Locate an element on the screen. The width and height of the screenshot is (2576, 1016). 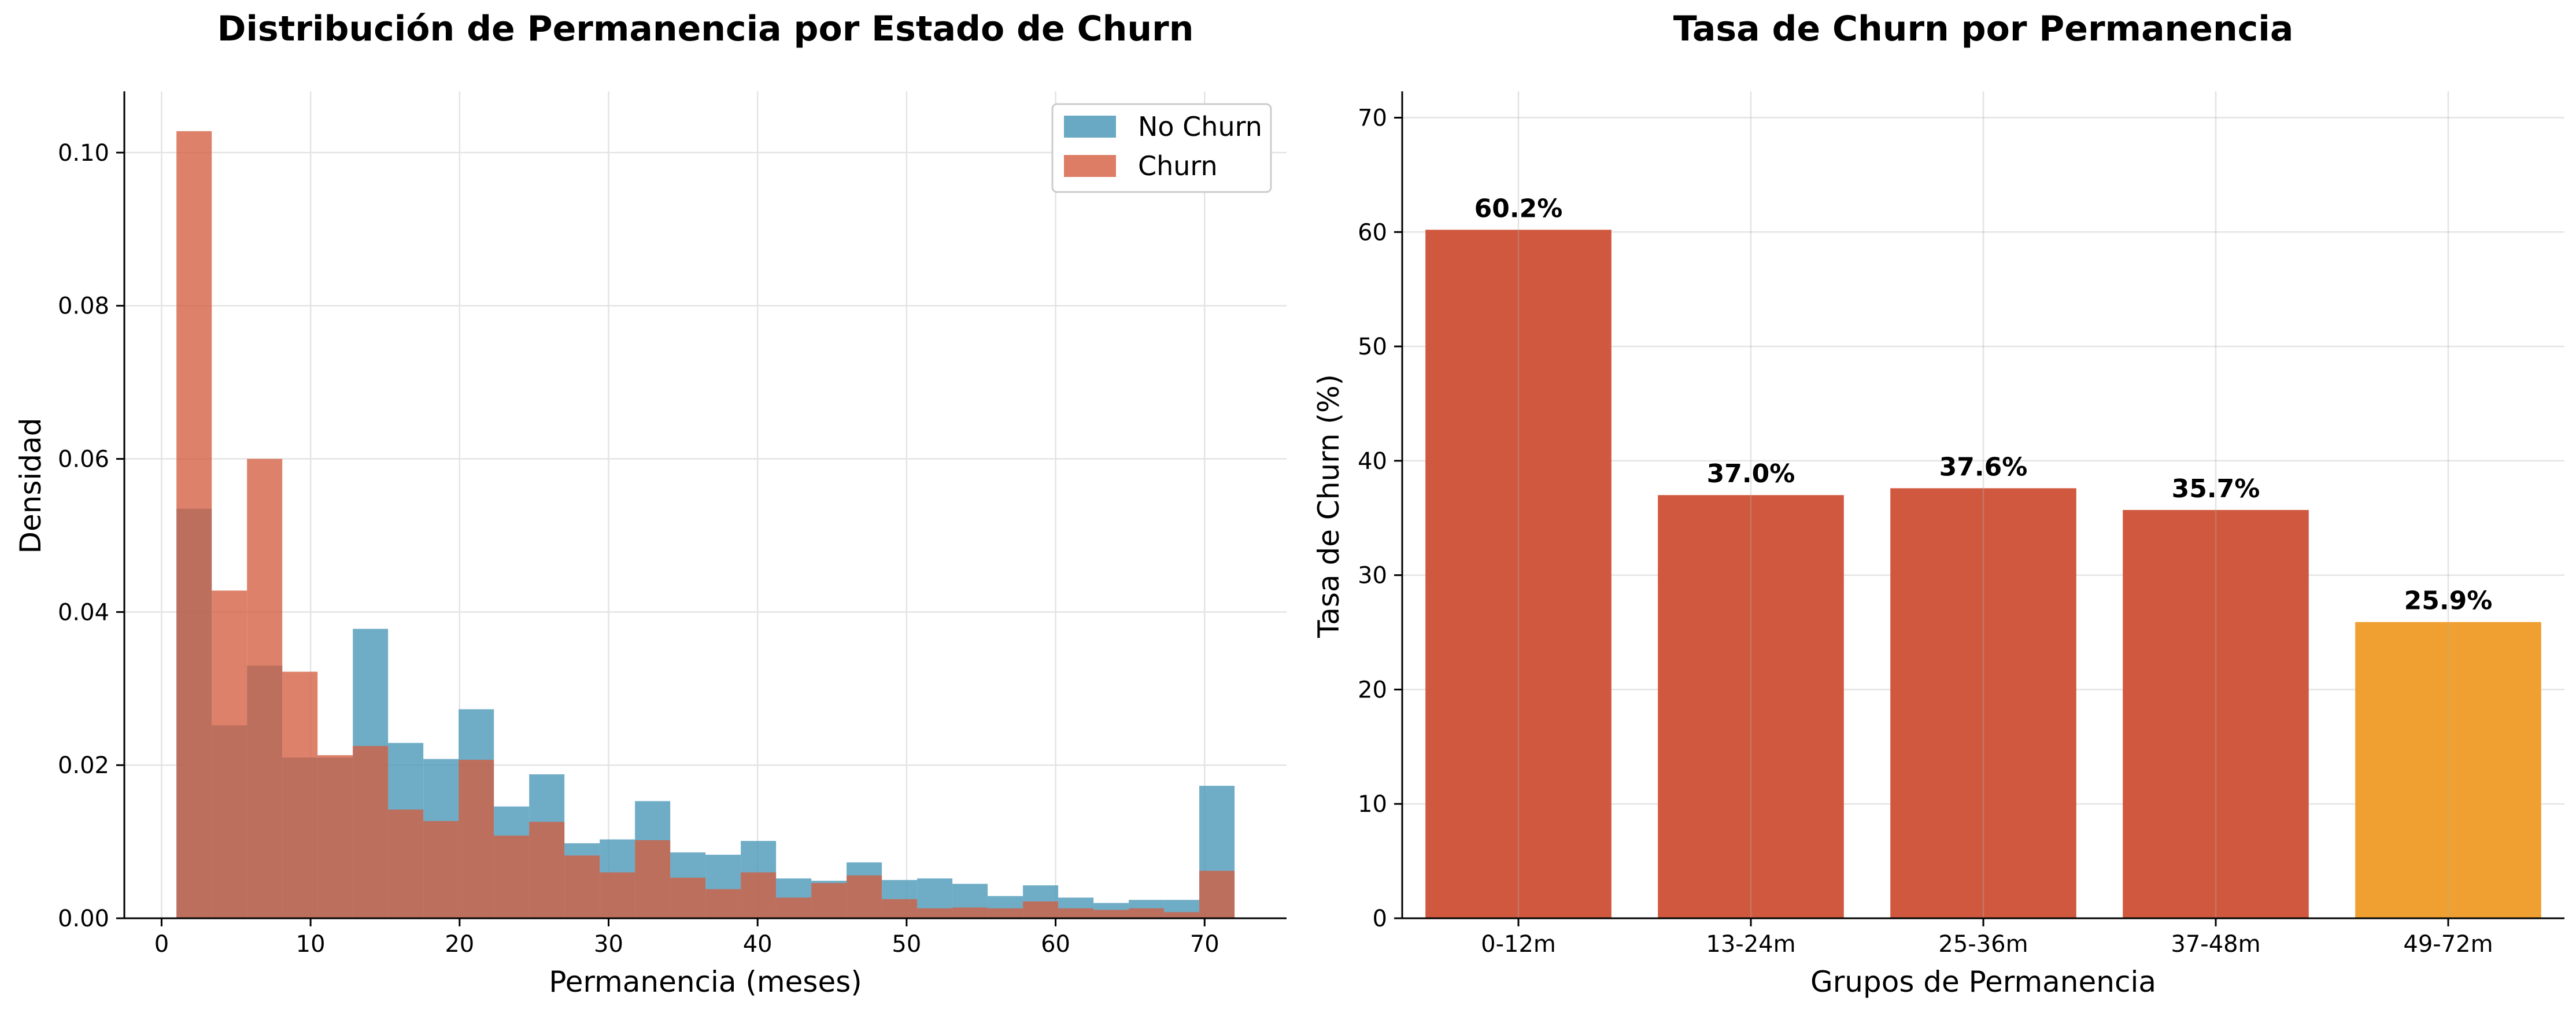
bar-chart-y-axis-label: Tasa de Churn (%) is located at coordinates (1329, 506).